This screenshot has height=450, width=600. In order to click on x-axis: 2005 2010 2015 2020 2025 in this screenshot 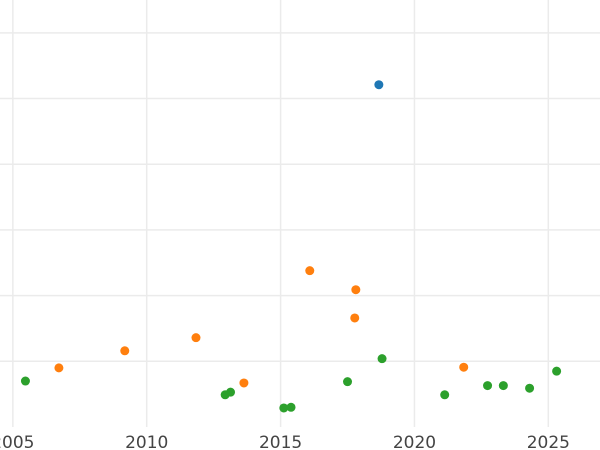, I will do `click(285, 441)`.